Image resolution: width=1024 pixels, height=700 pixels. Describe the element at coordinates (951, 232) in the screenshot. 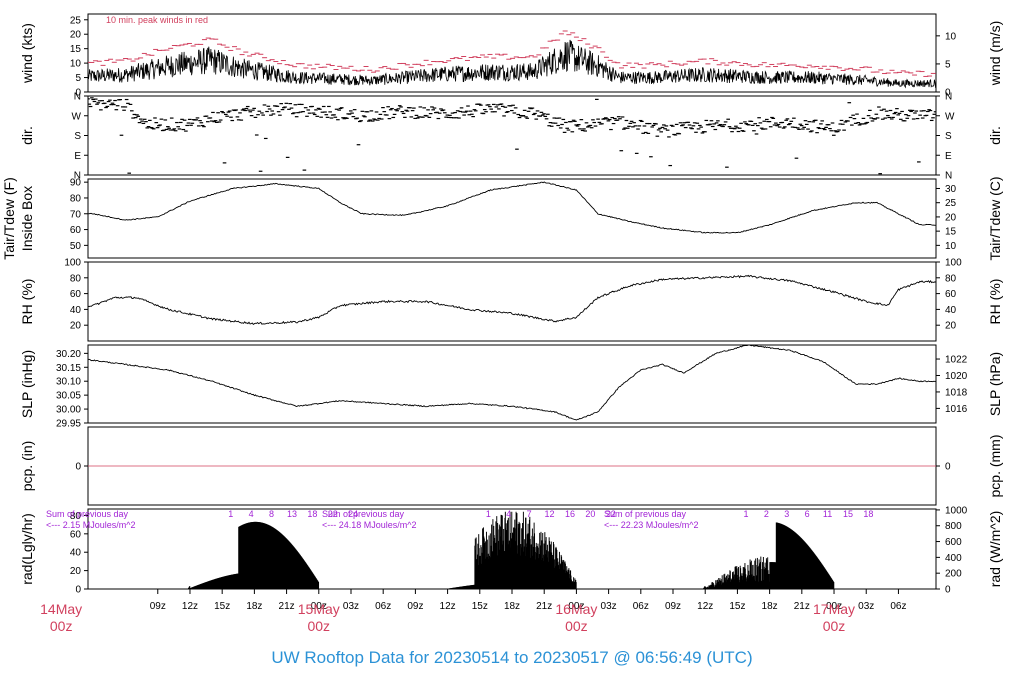

I see `right-tick-label: 15` at that location.